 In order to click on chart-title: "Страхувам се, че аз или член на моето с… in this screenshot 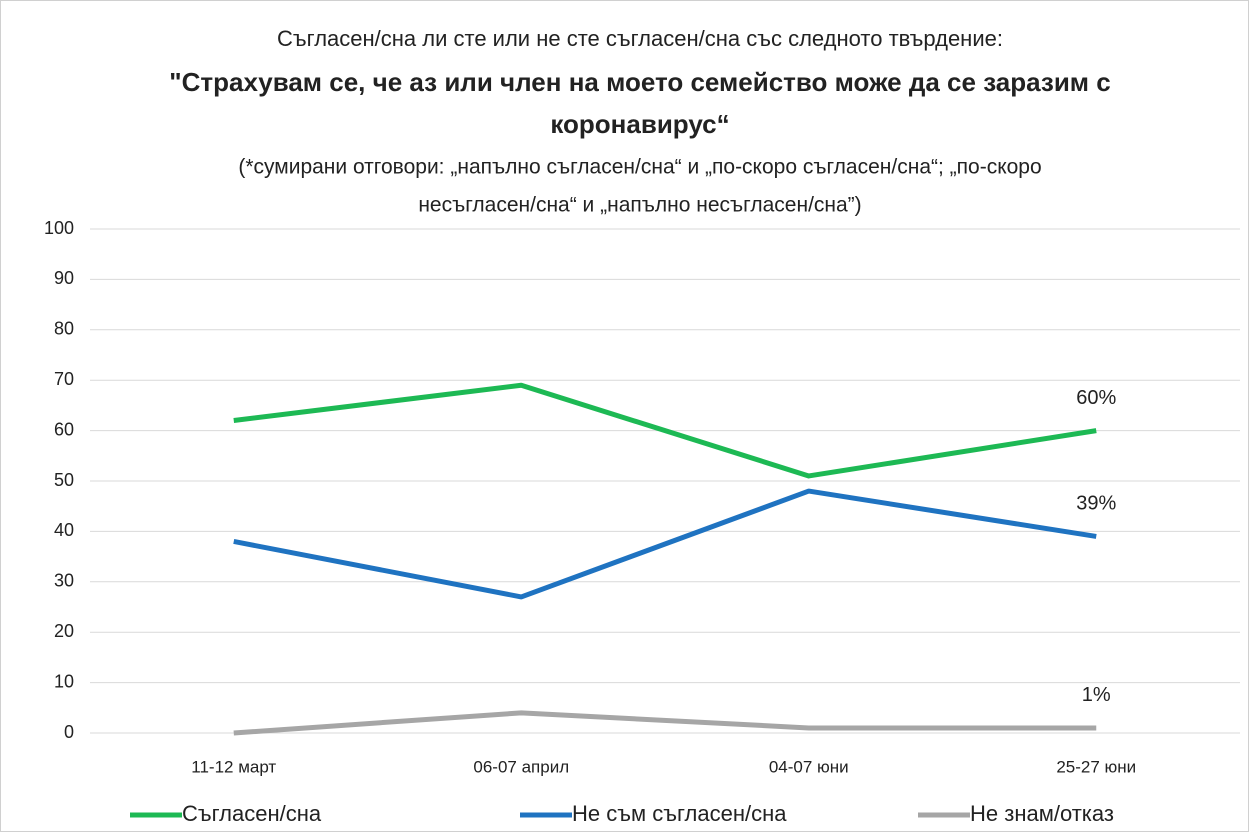, I will do `click(639, 82)`.